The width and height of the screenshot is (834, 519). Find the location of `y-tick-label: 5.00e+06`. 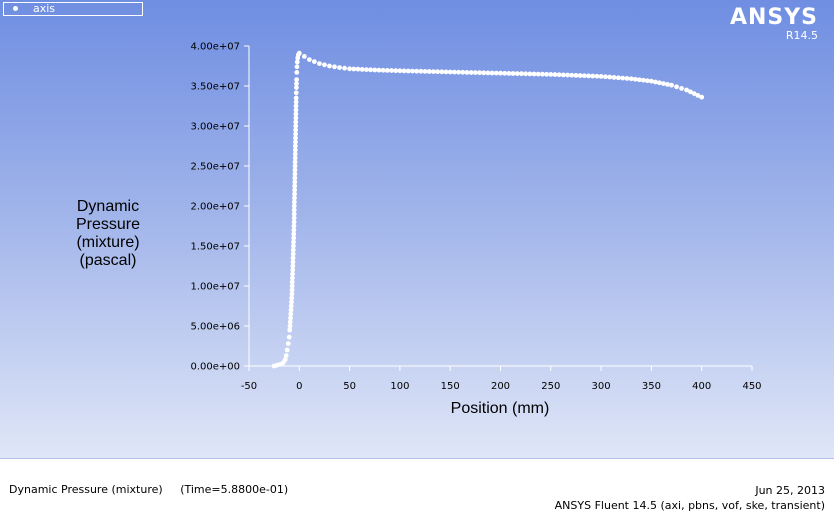

y-tick-label: 5.00e+06 is located at coordinates (215, 327).